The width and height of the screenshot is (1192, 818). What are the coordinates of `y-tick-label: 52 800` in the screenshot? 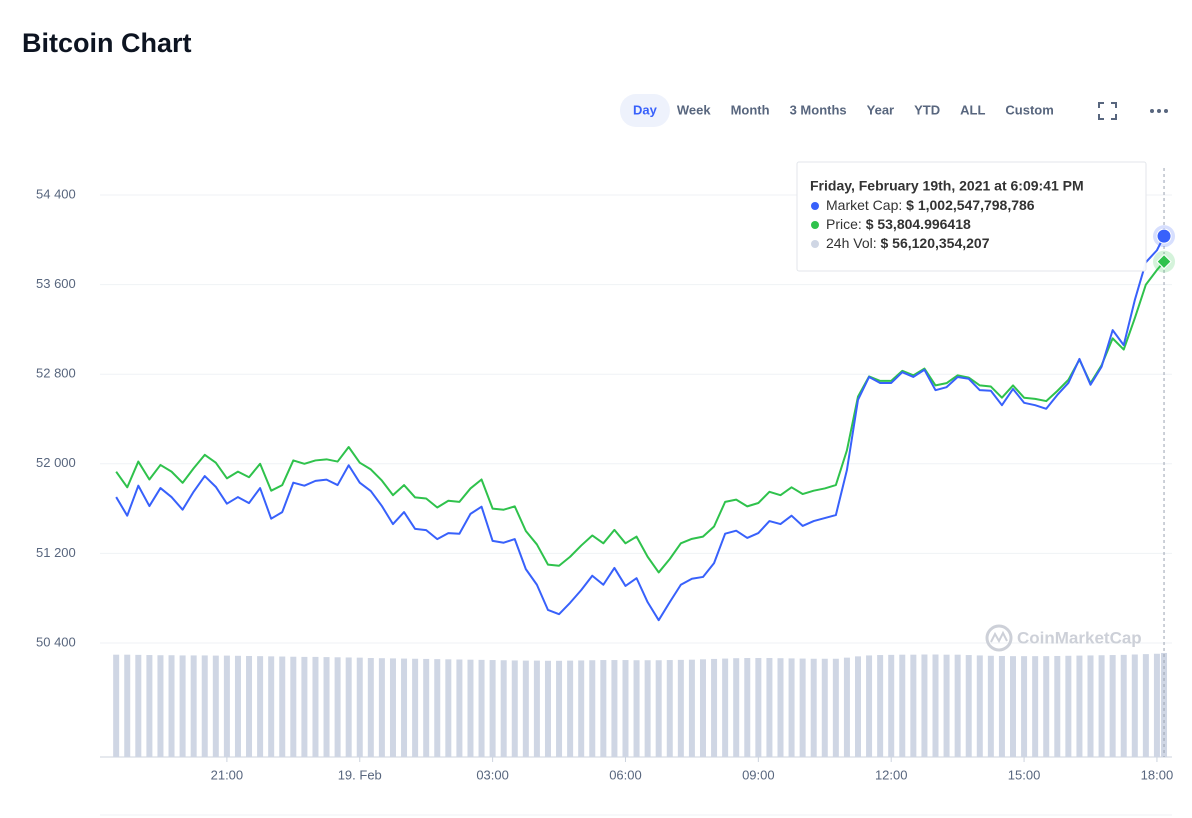 It's located at (56, 373).